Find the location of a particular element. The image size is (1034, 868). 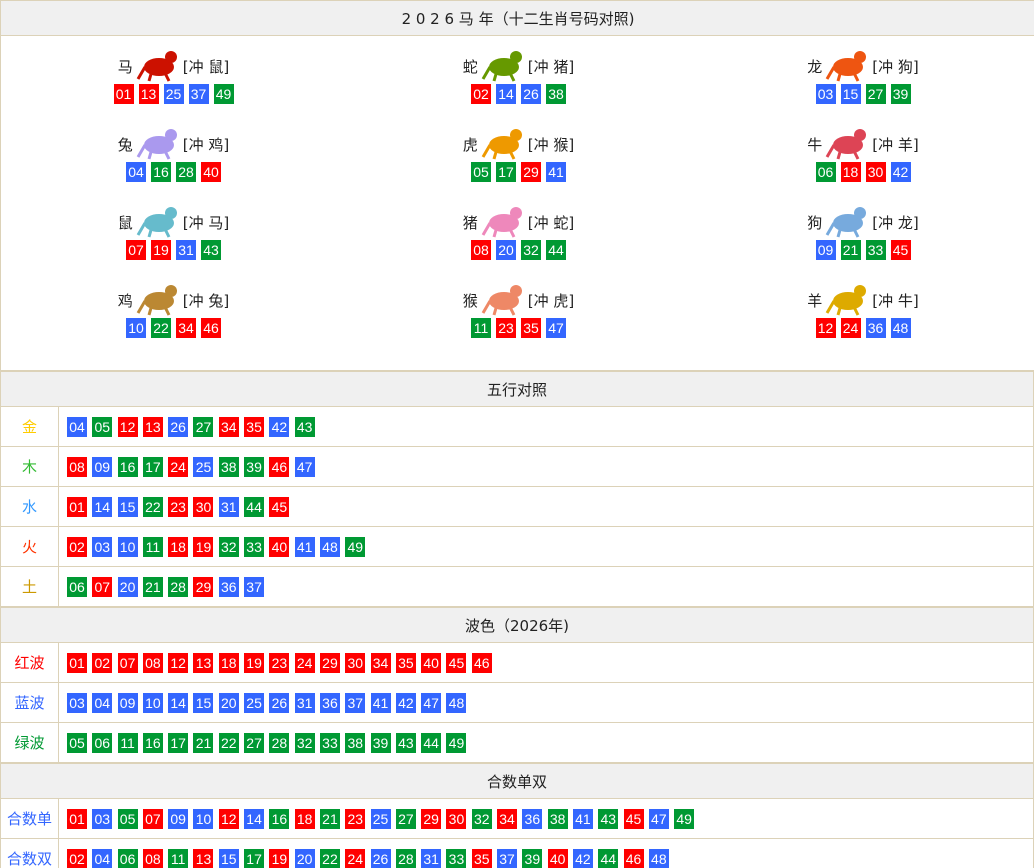

number-ball: 24 is located at coordinates (304, 662).